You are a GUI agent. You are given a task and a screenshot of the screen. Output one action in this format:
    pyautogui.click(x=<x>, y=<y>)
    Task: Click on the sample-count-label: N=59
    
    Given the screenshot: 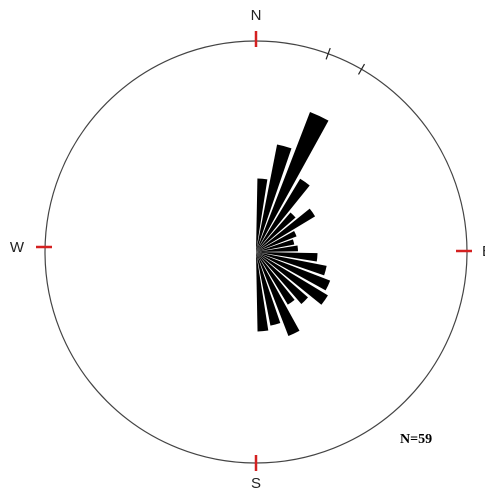 What is the action you would take?
    pyautogui.click(x=416, y=439)
    